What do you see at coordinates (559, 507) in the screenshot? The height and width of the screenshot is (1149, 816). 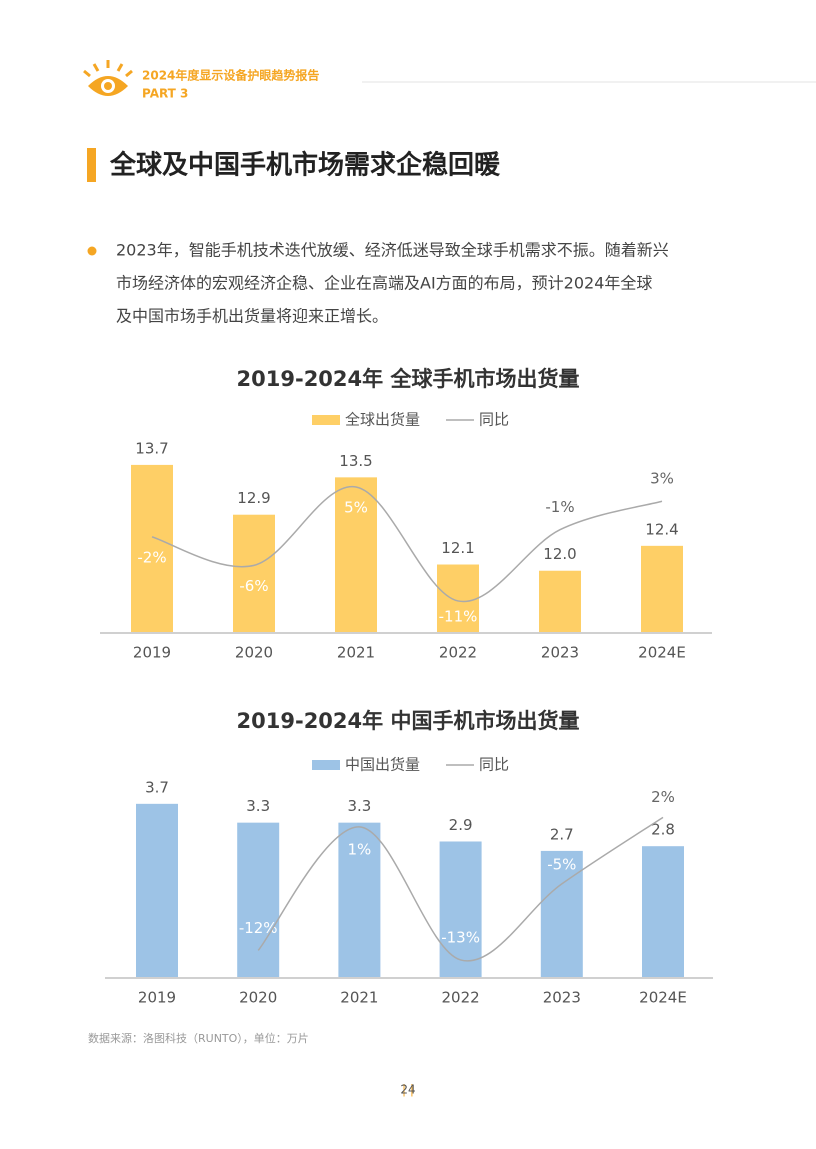 I see `line-value-label: -1%` at bounding box center [559, 507].